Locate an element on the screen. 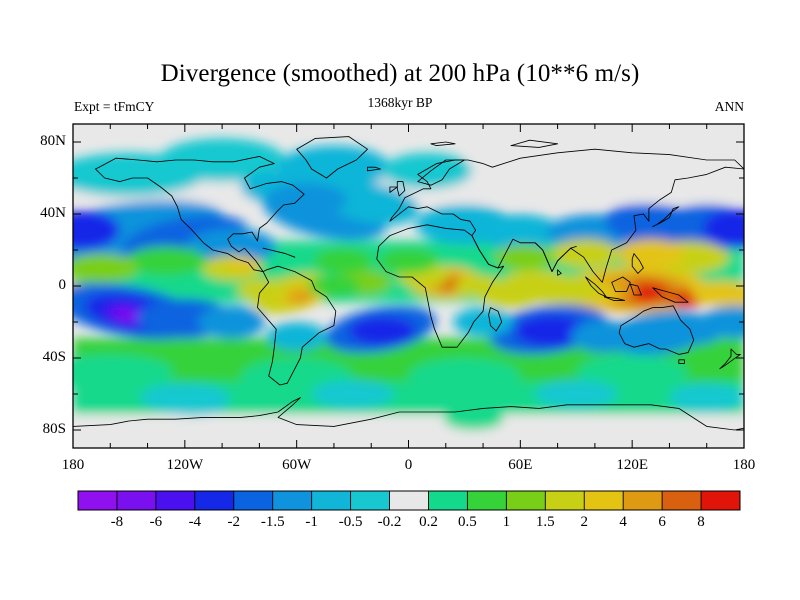 This screenshot has width=800, height=600. colorbar-tick-label: -1.5 is located at coordinates (272, 522).